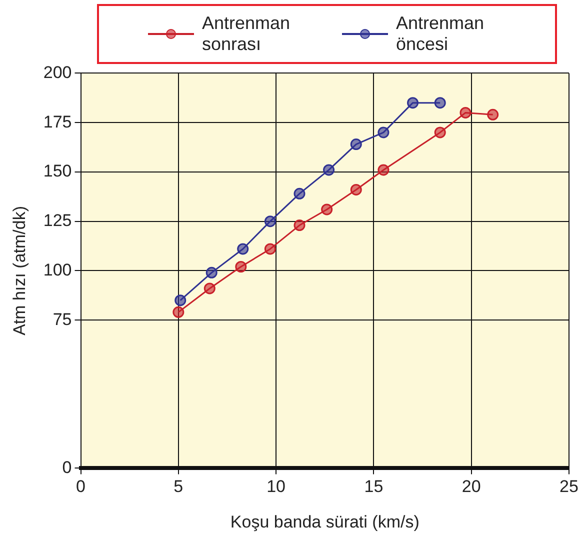 The width and height of the screenshot is (587, 537). Describe the element at coordinates (276, 486) in the screenshot. I see `x-tick-label: 10` at that location.